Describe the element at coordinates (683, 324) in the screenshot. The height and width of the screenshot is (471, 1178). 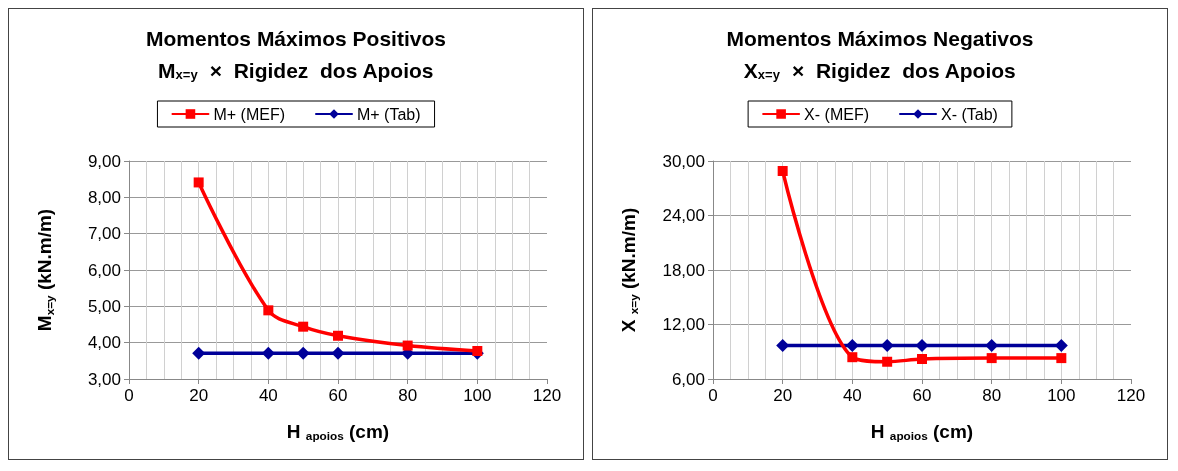
I see `y-tick-label: 12,00` at that location.